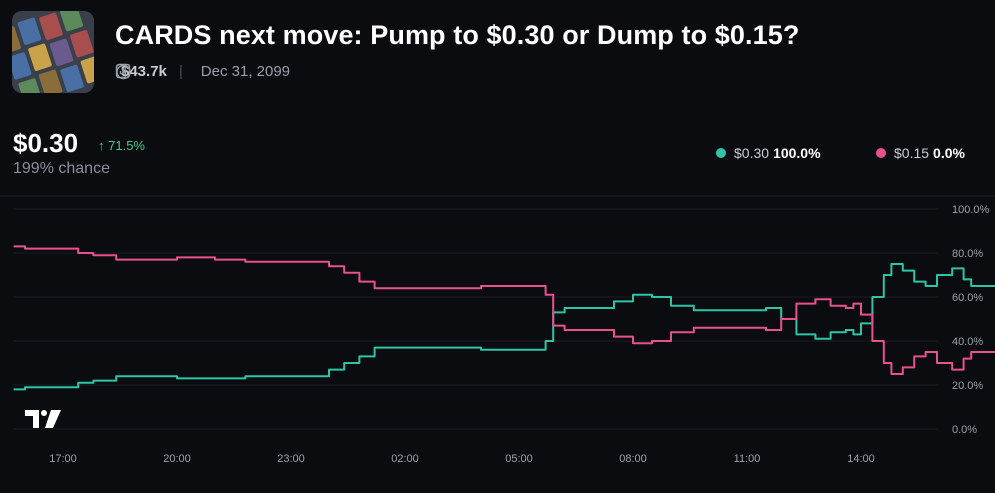  What do you see at coordinates (967, 254) in the screenshot?
I see `y-tick-label: 80.0%` at bounding box center [967, 254].